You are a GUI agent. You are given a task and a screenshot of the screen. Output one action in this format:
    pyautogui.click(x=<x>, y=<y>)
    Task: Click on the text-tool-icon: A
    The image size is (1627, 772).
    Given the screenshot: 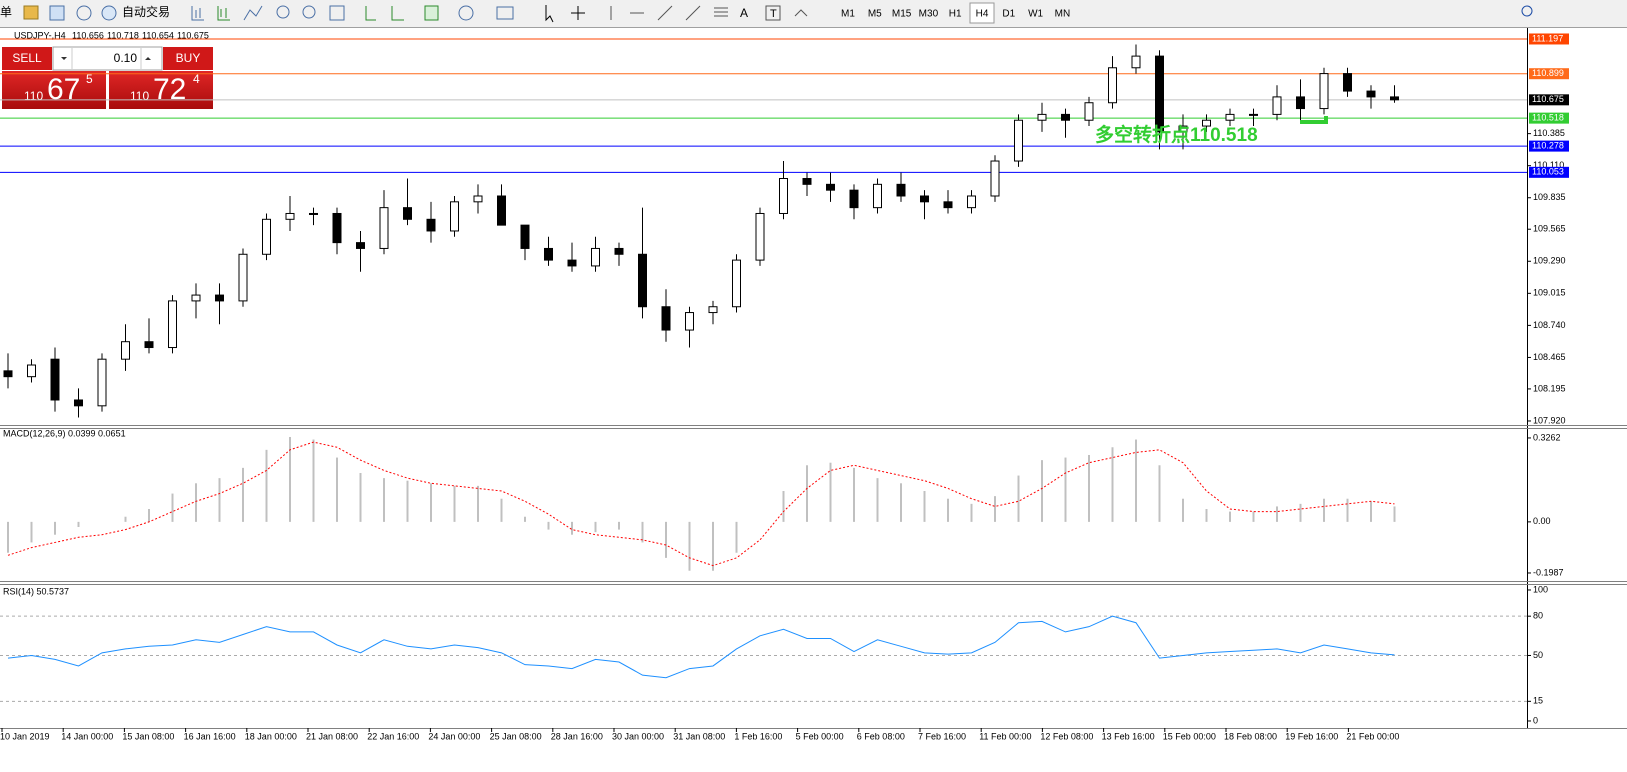 What is the action you would take?
    pyautogui.click(x=744, y=13)
    